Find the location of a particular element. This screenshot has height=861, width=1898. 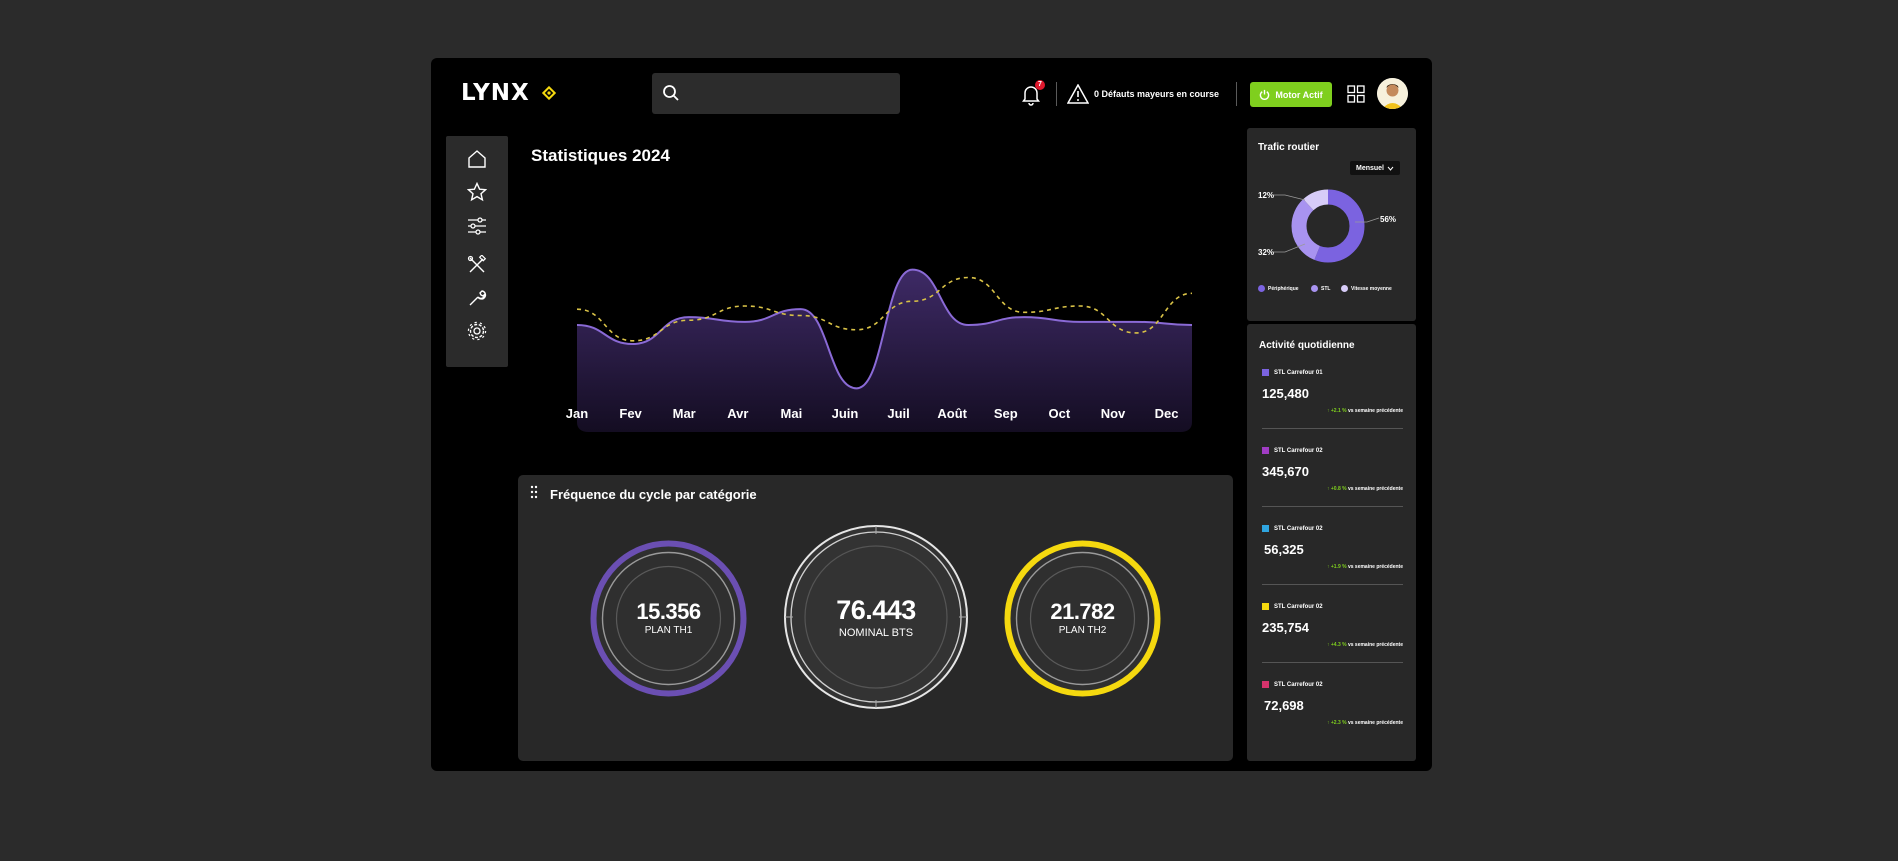

drag-handle-icon is located at coordinates (534, 492).